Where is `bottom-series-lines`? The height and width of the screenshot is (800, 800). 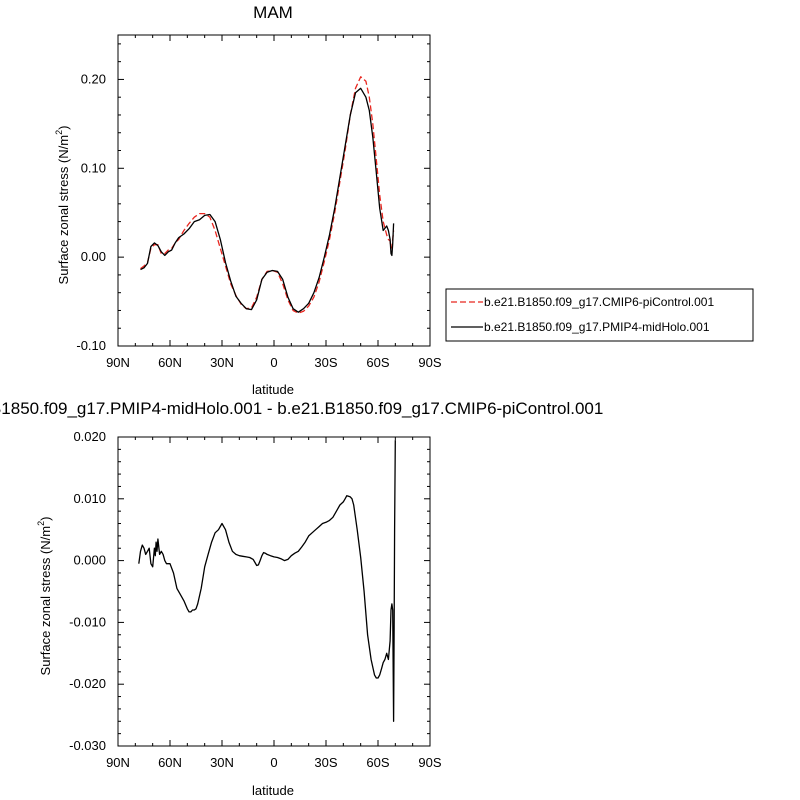
bottom-series-lines is located at coordinates (267, 581).